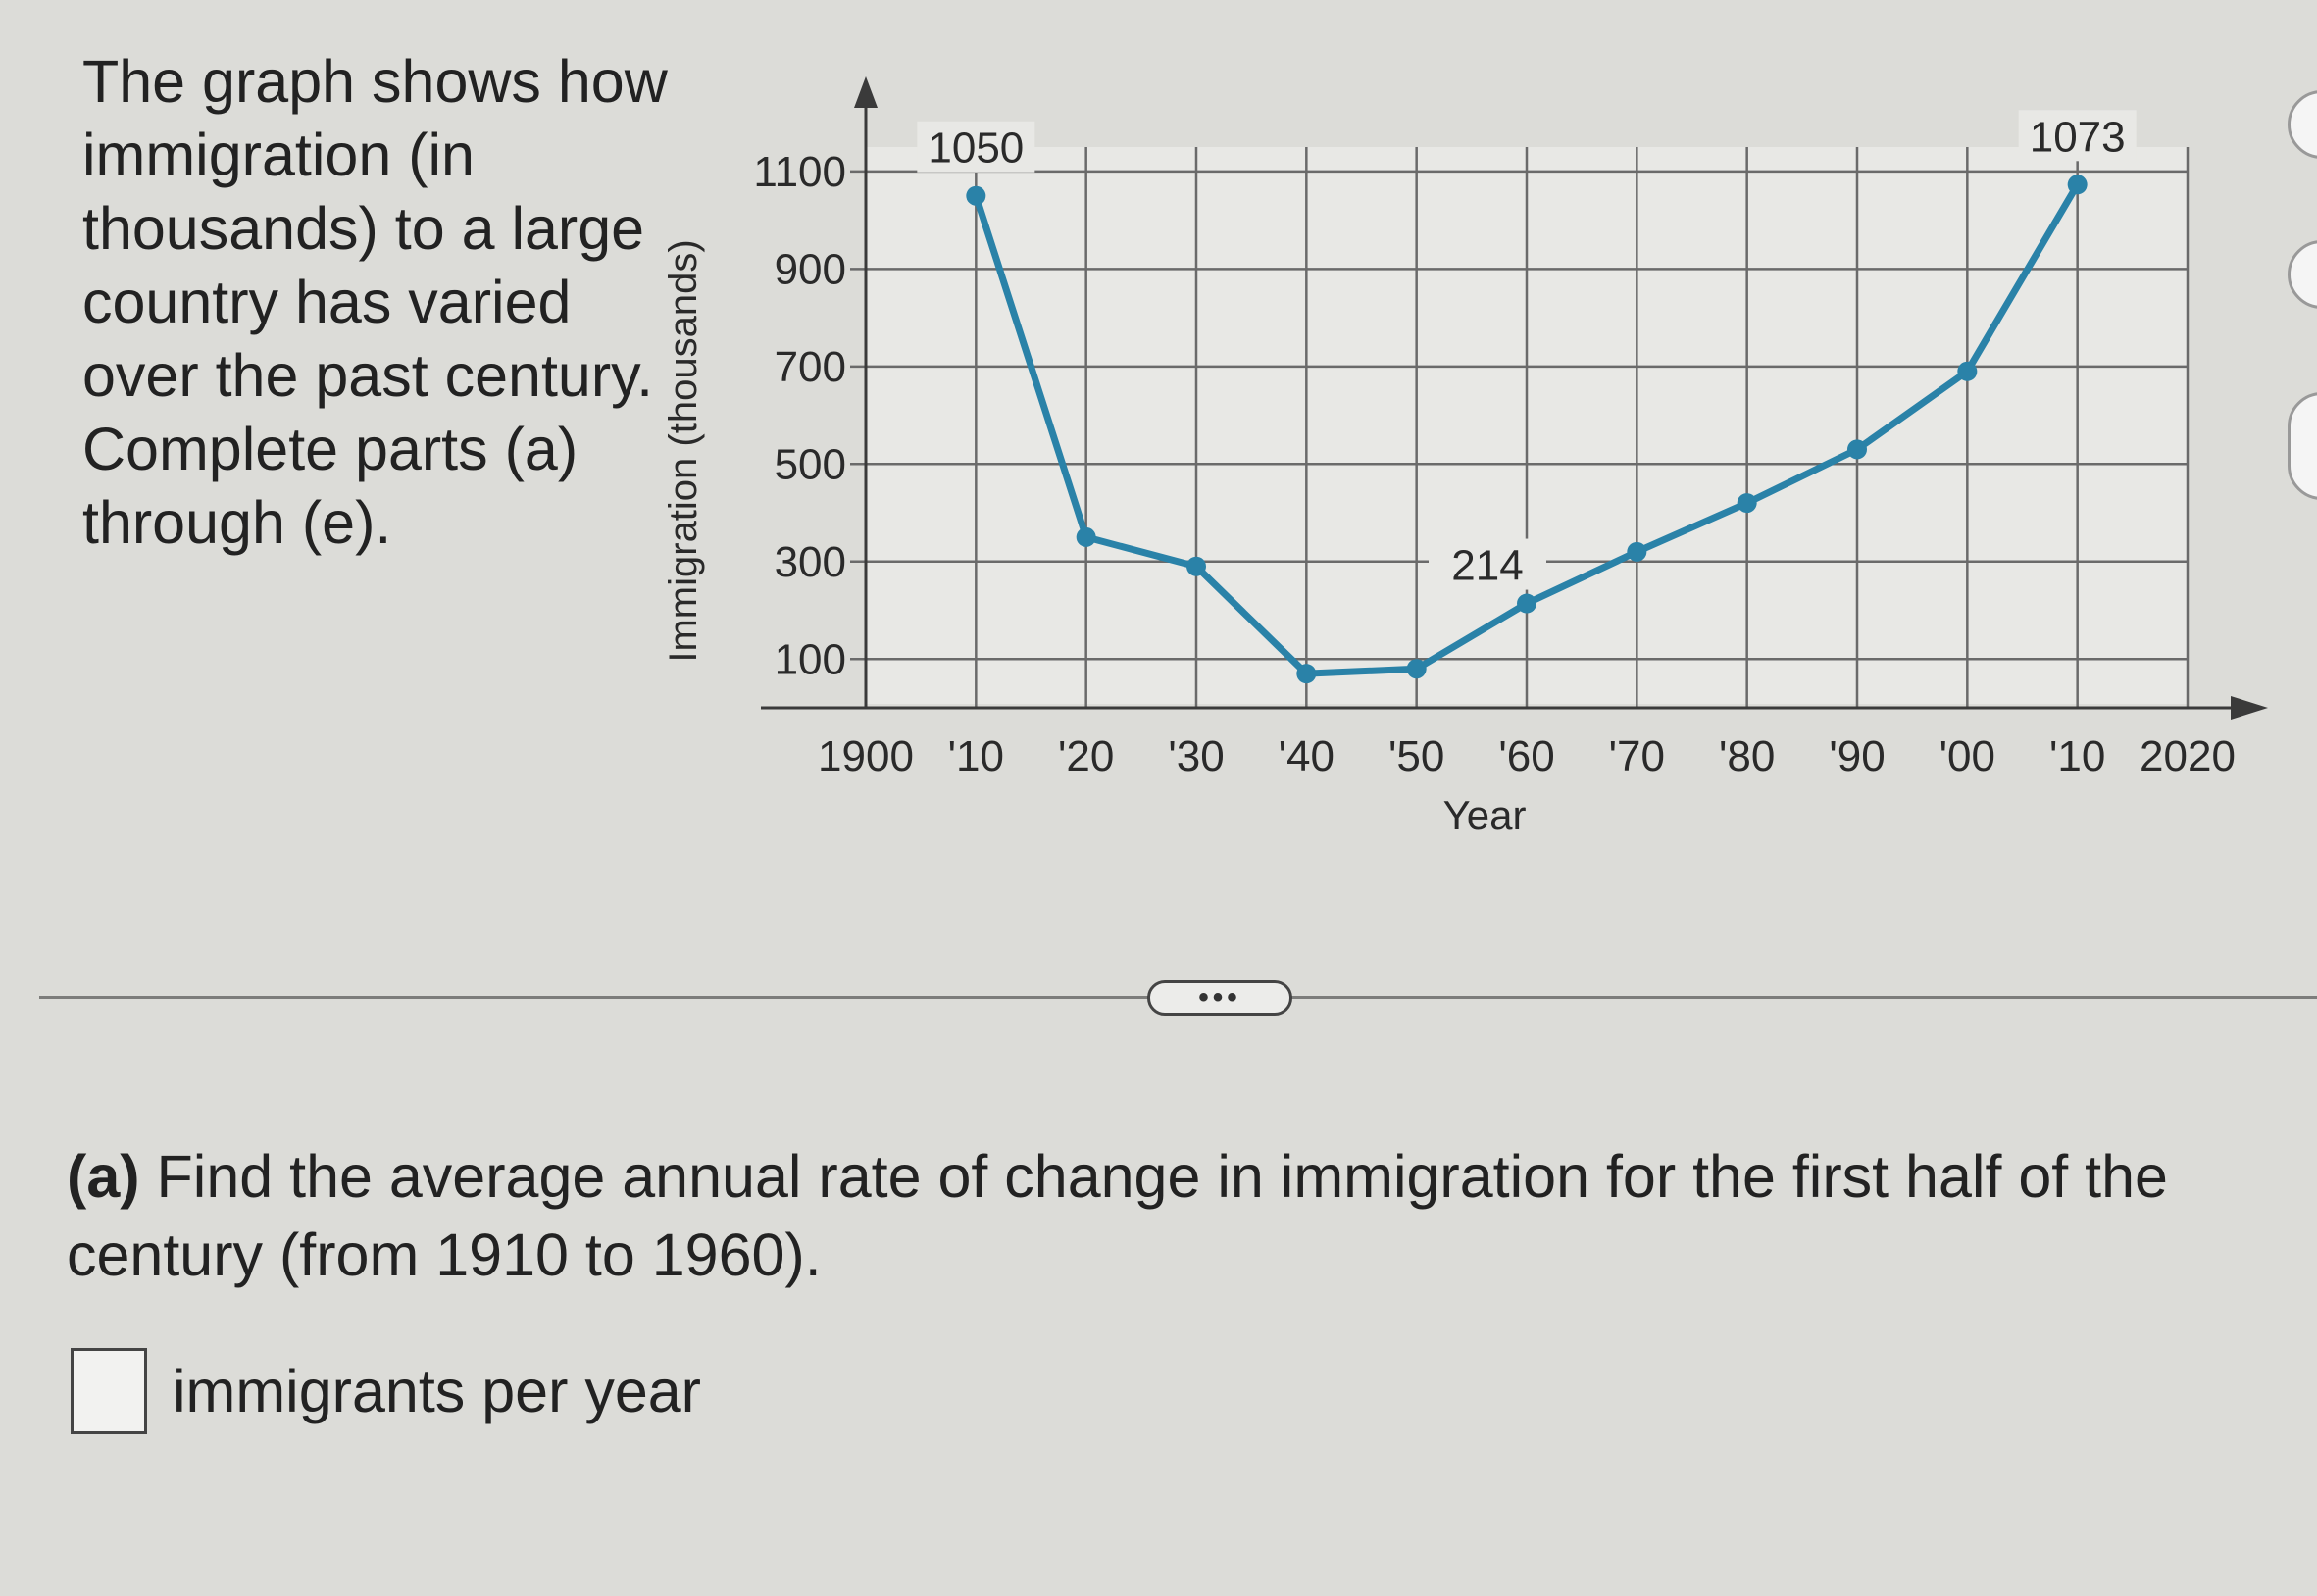 This screenshot has width=2317, height=1596. I want to click on part-label: (a), so click(104, 1176).